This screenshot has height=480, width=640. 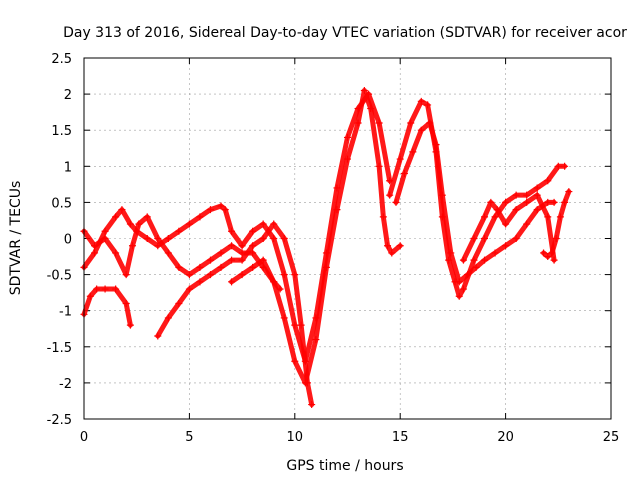 I want to click on y-tick-label: 0.5, so click(x=61, y=203).